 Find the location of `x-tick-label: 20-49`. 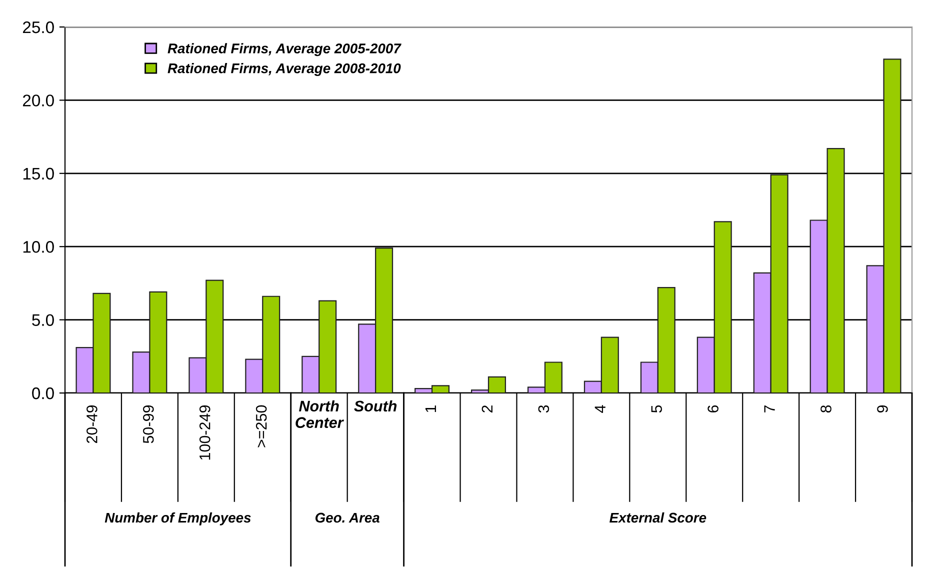

x-tick-label: 20-49 is located at coordinates (92, 424).